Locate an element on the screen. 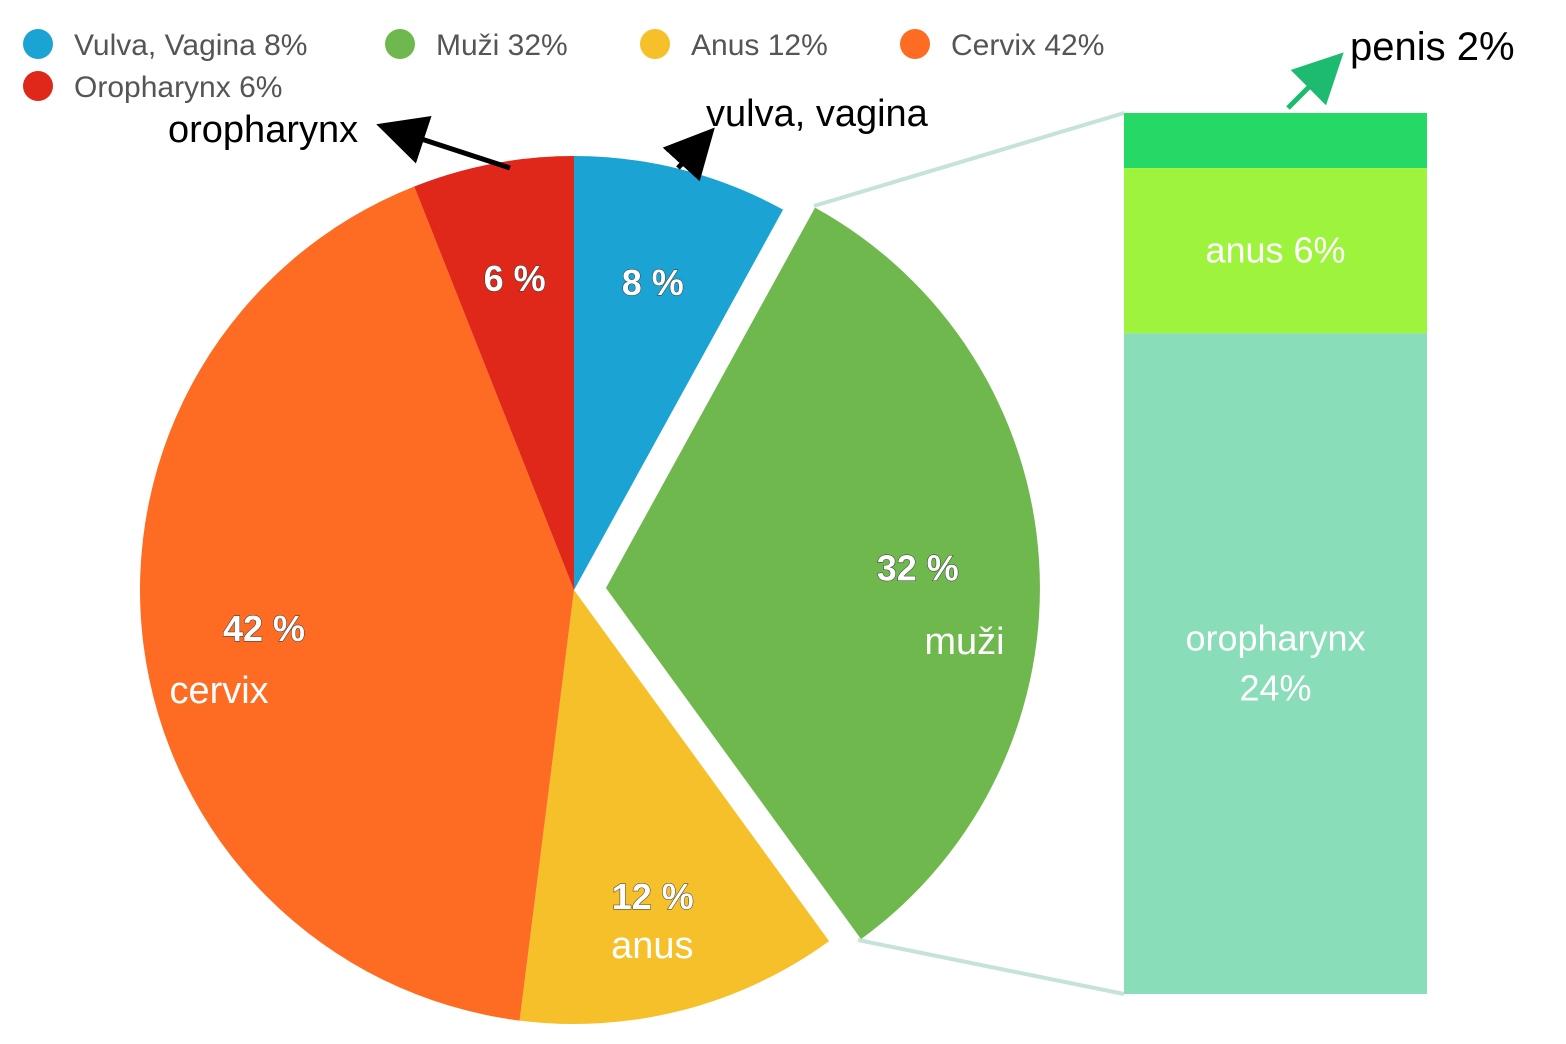  callout-label-penis: penis 2% is located at coordinates (1432, 47).